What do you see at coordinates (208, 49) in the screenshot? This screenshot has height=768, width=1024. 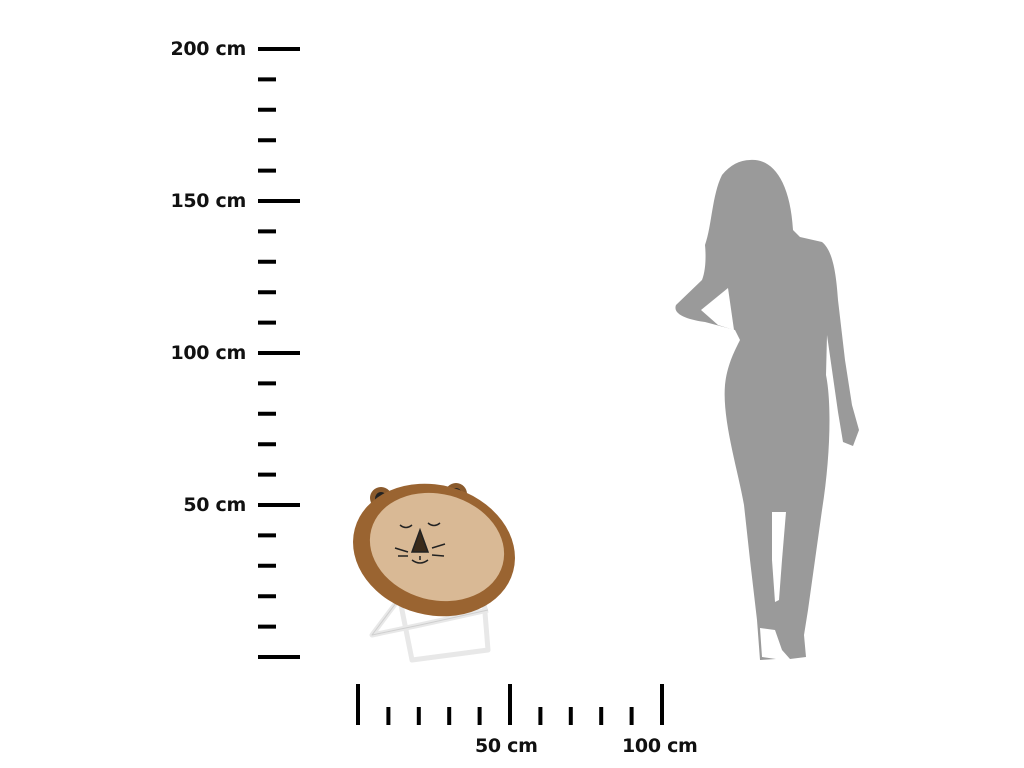 I see `vertical-label-200: 200 cm` at bounding box center [208, 49].